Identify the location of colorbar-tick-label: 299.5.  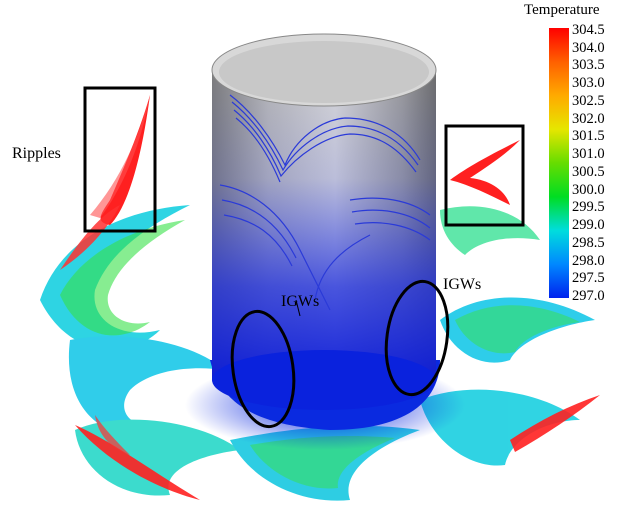
(588, 207).